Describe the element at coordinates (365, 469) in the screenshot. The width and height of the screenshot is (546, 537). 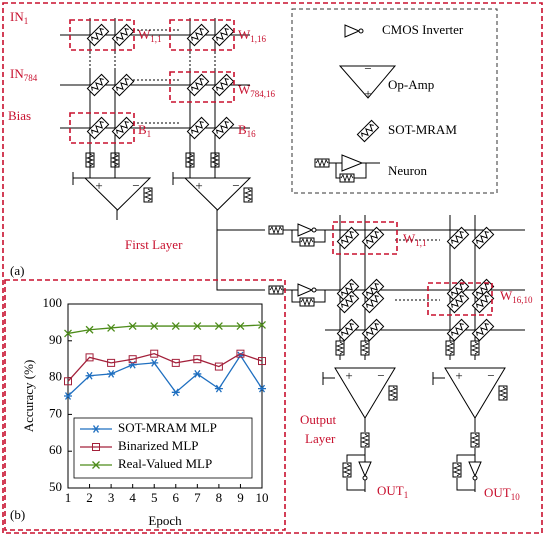
I see `inverter` at that location.